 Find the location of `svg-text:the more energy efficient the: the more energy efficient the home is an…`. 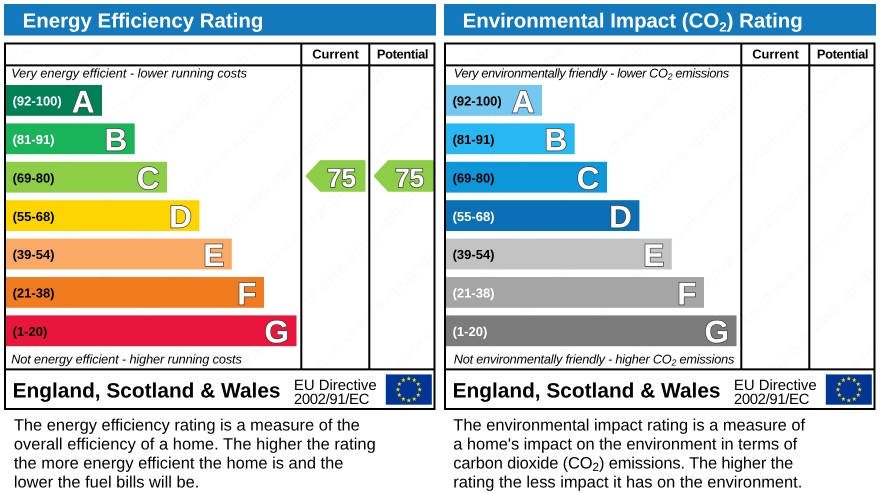

svg-text:the more energy efficient the: the more energy efficient the home is an… is located at coordinates (179, 464).